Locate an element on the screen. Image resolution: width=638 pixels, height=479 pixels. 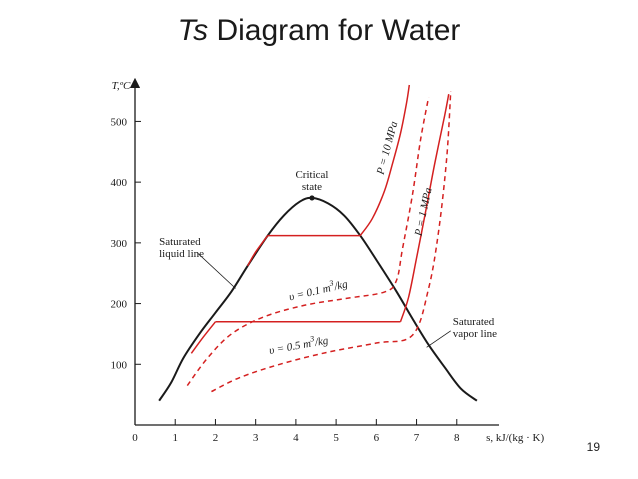
slide-title-italic: Ts is located at coordinates (193, 30).